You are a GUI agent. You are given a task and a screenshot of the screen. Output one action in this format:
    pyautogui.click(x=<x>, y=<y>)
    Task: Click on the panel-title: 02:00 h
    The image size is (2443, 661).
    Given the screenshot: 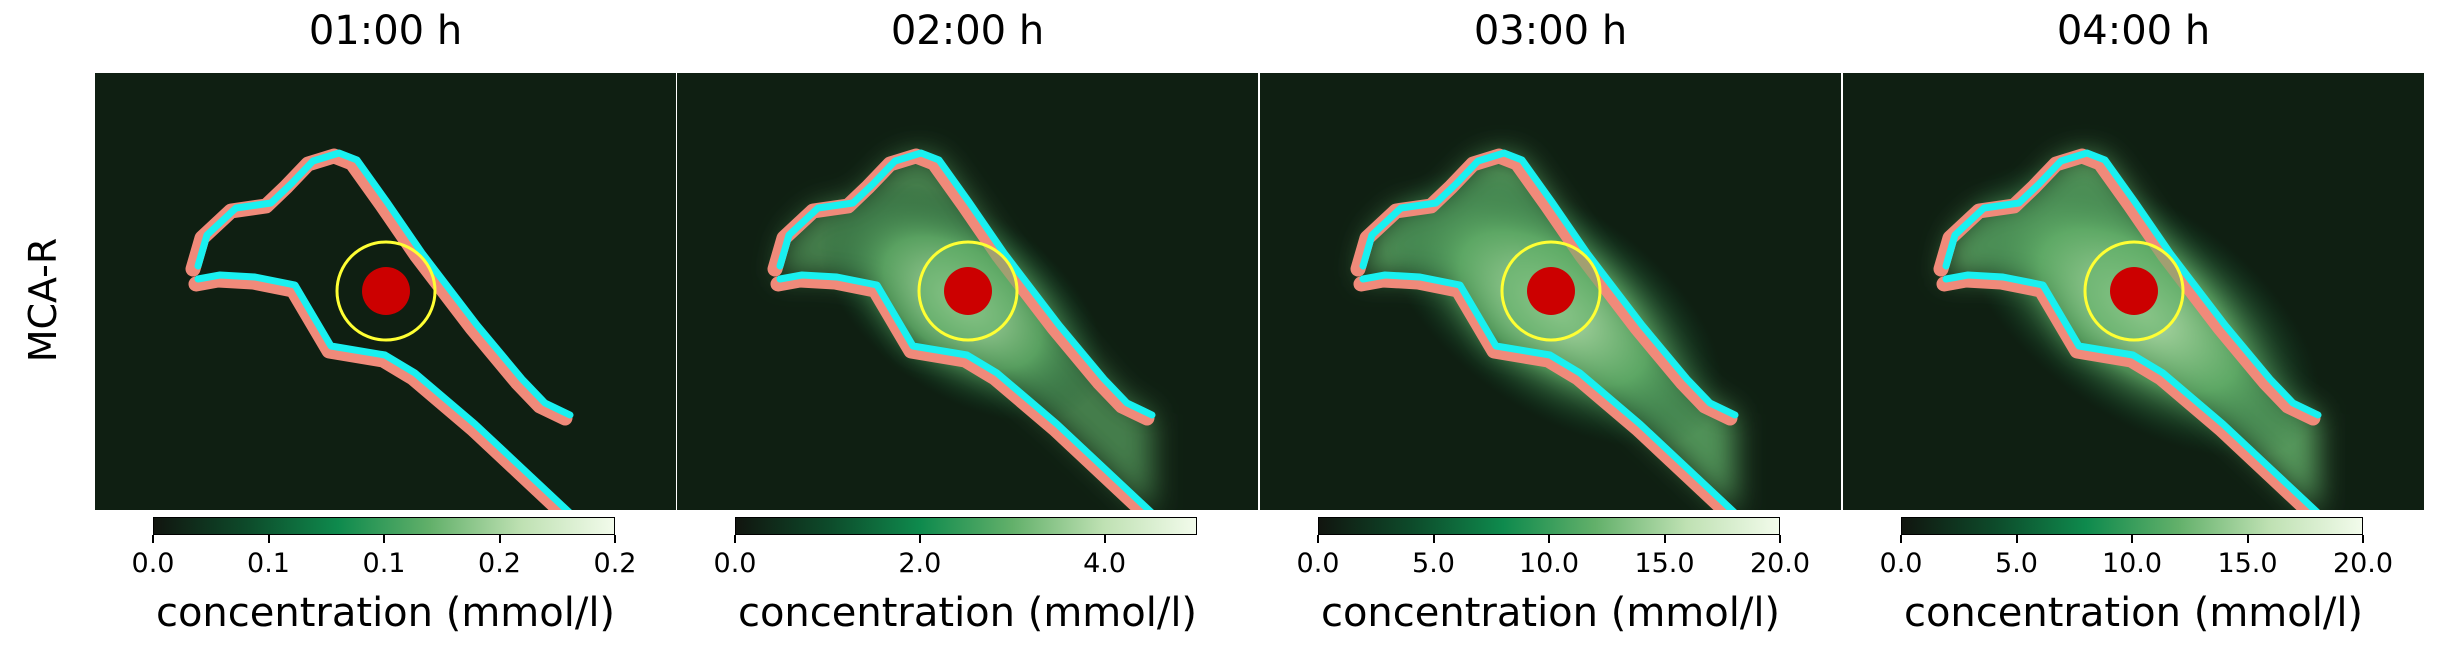 What is the action you would take?
    pyautogui.click(x=967, y=31)
    